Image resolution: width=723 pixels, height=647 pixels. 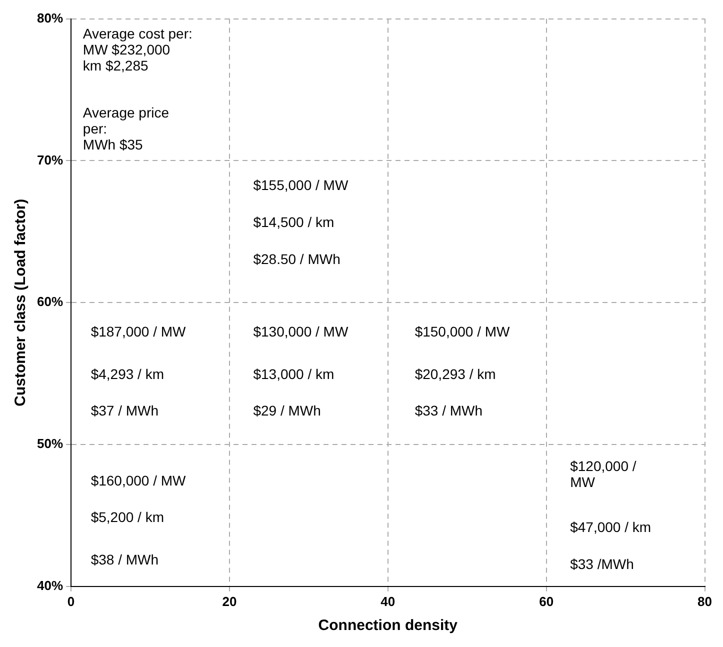 What do you see at coordinates (127, 517) in the screenshot?
I see `annotation: $5,200 / km` at bounding box center [127, 517].